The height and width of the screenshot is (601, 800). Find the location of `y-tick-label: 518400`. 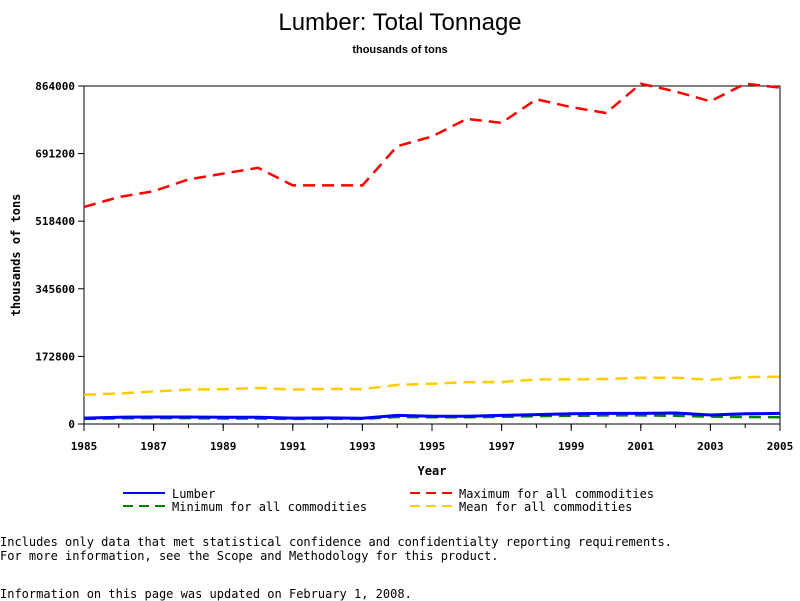

y-tick-label: 518400 is located at coordinates (55, 221).